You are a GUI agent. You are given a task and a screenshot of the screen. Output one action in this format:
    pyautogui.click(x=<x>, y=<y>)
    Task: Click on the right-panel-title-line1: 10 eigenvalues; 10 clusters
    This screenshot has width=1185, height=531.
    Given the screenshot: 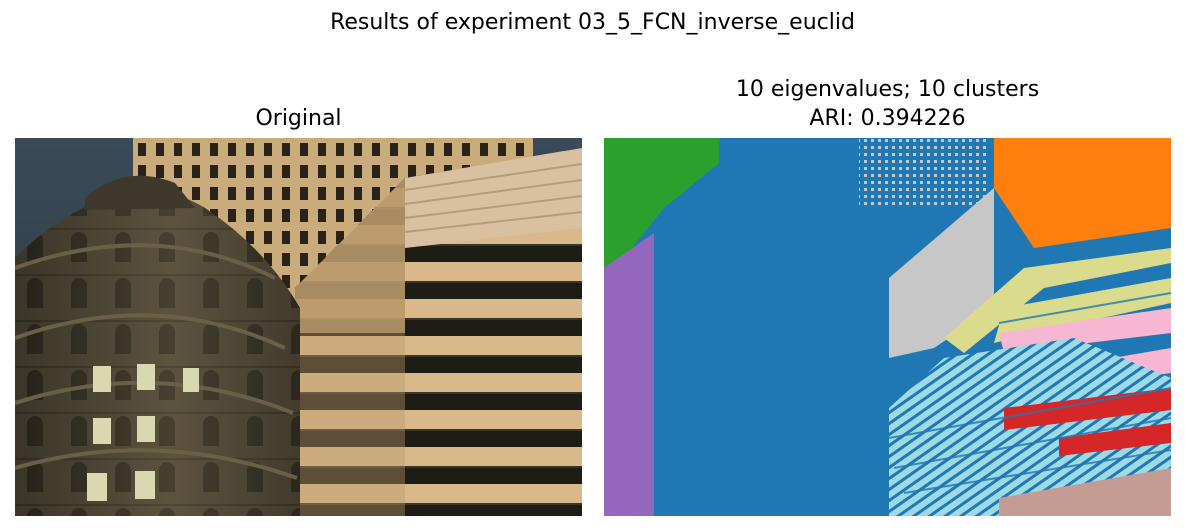 What is the action you would take?
    pyautogui.click(x=887, y=89)
    